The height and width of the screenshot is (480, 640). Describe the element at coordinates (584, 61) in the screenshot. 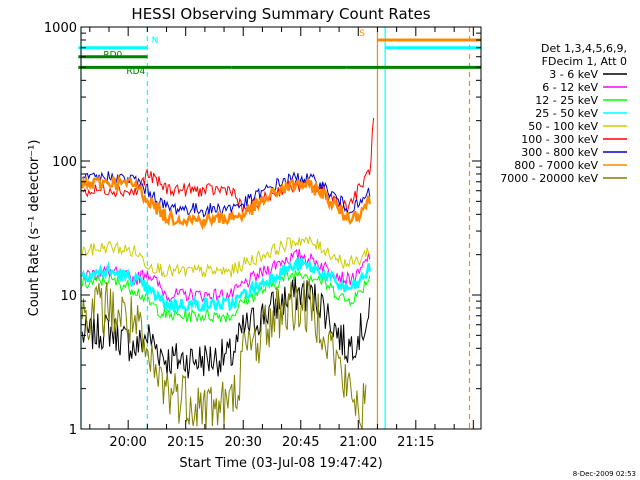

I see `legend-header: FDecim 1, Att 0` at that location.